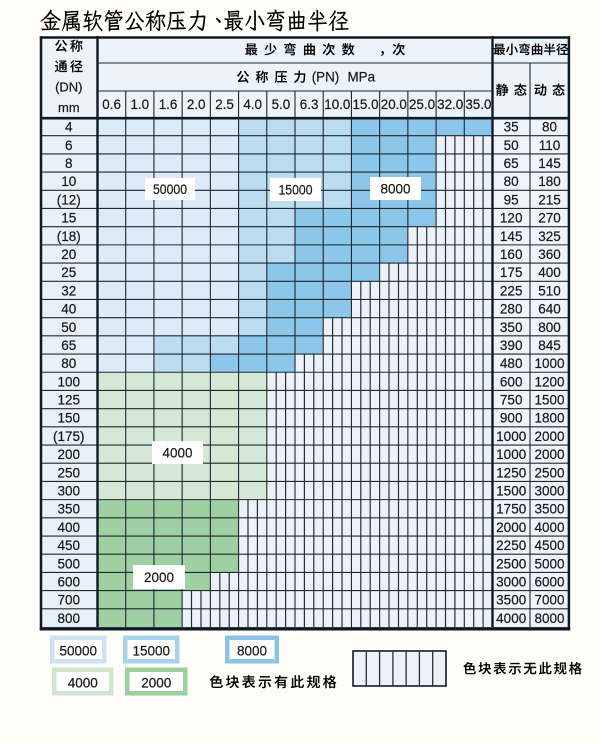  I want to click on svg-text: 95, so click(511, 199).